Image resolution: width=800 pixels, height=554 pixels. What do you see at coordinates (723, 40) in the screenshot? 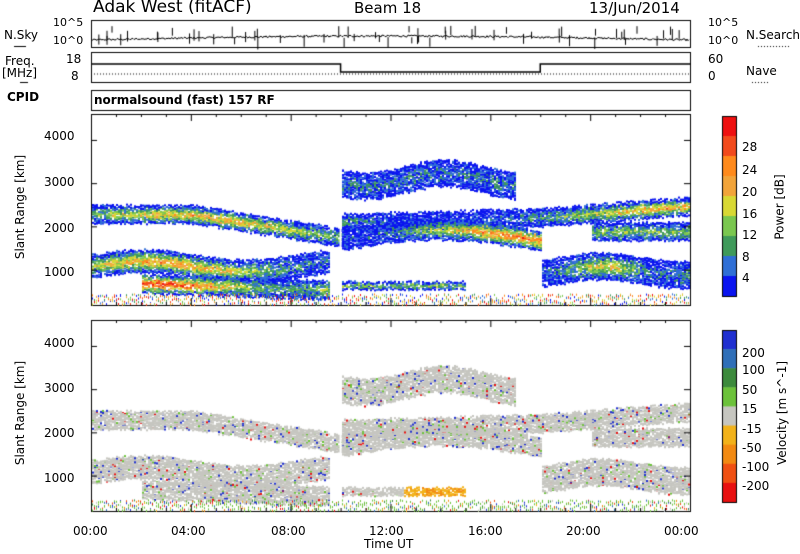
I see `noise-right-tick-bottom: 10^0` at bounding box center [723, 40].